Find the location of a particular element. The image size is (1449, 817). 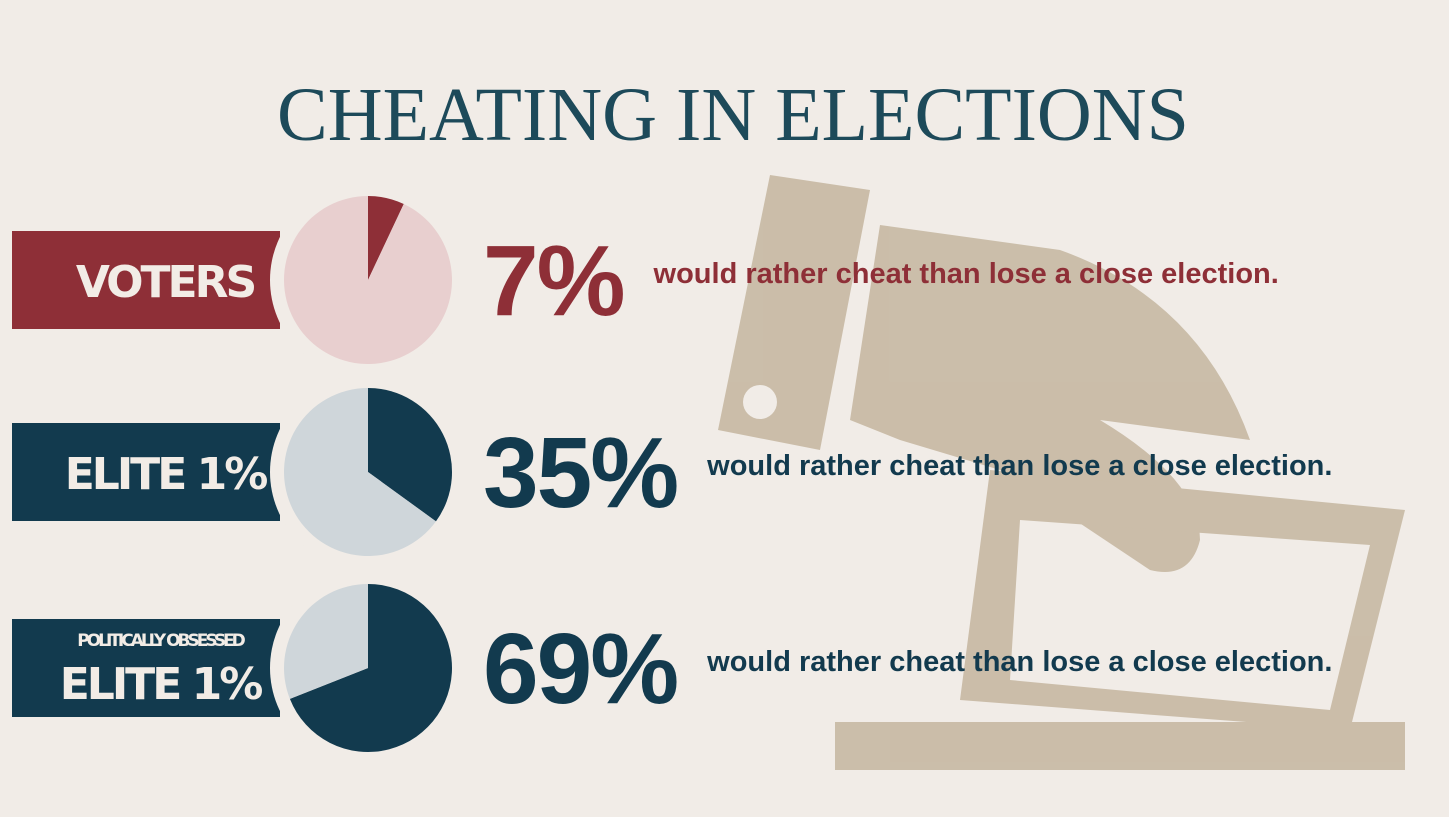

title: CHEATING IN ELECTIONS is located at coordinates (733, 115).